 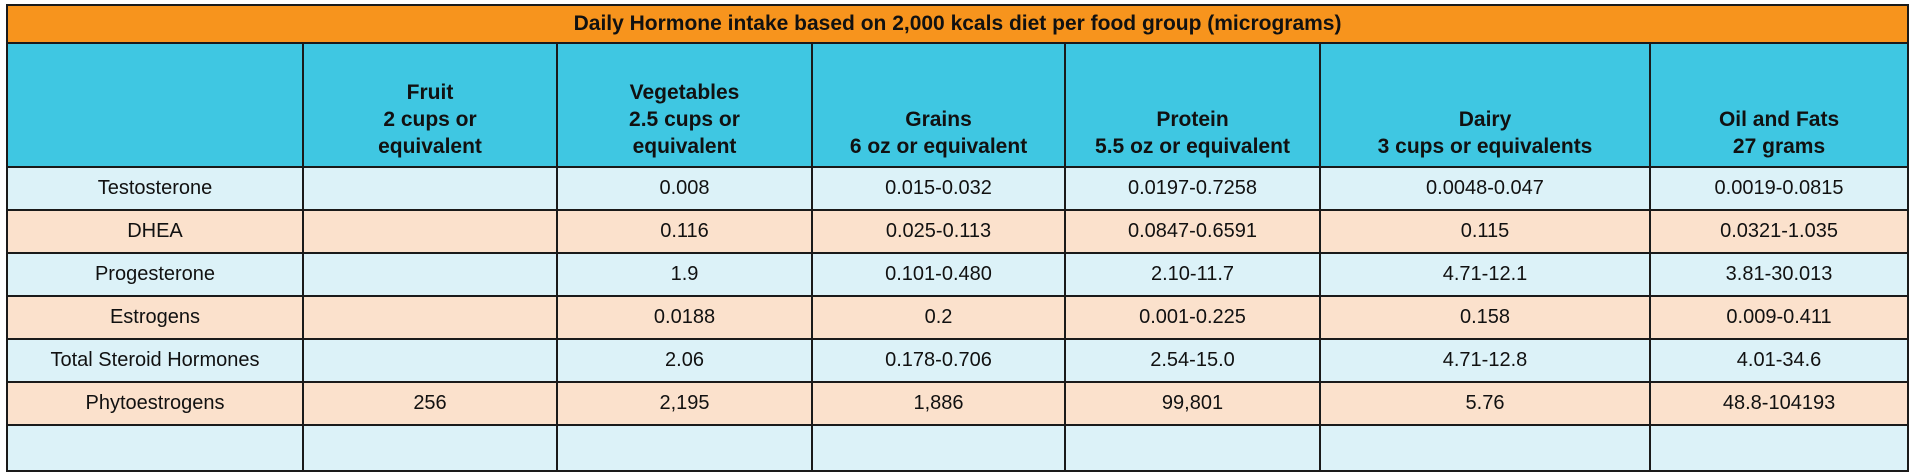 I want to click on table-cell: 0.0188, so click(x=684, y=317).